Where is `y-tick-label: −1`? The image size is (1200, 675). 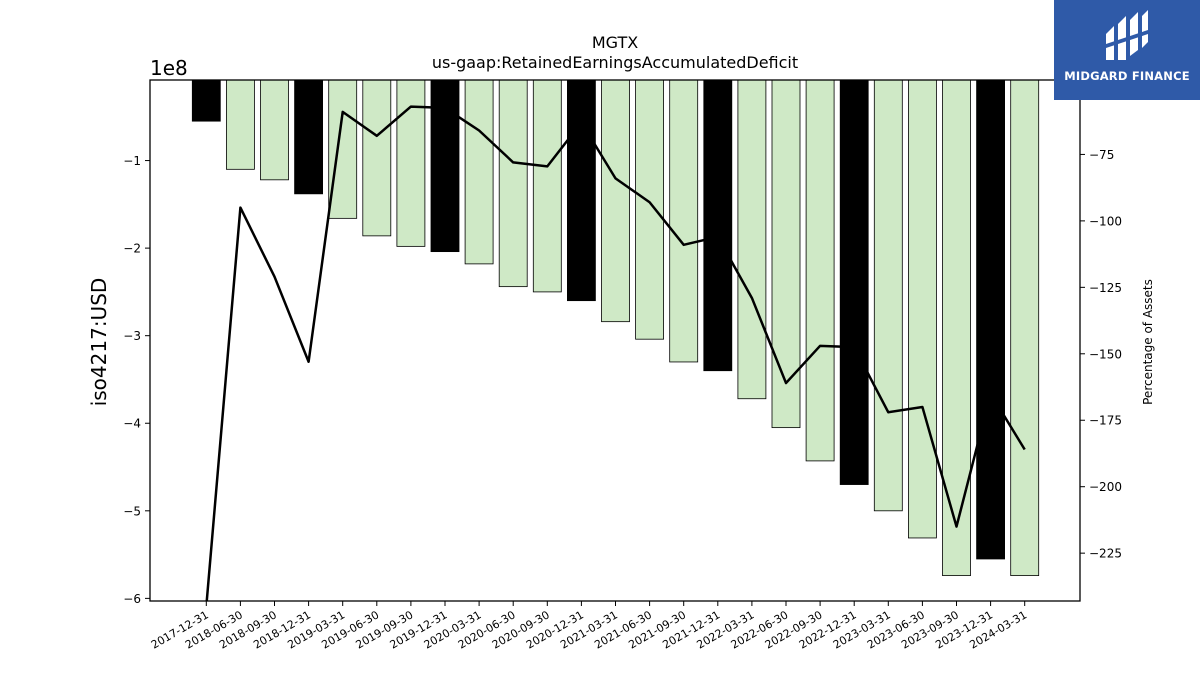 y-tick-label: −1 is located at coordinates (132, 161).